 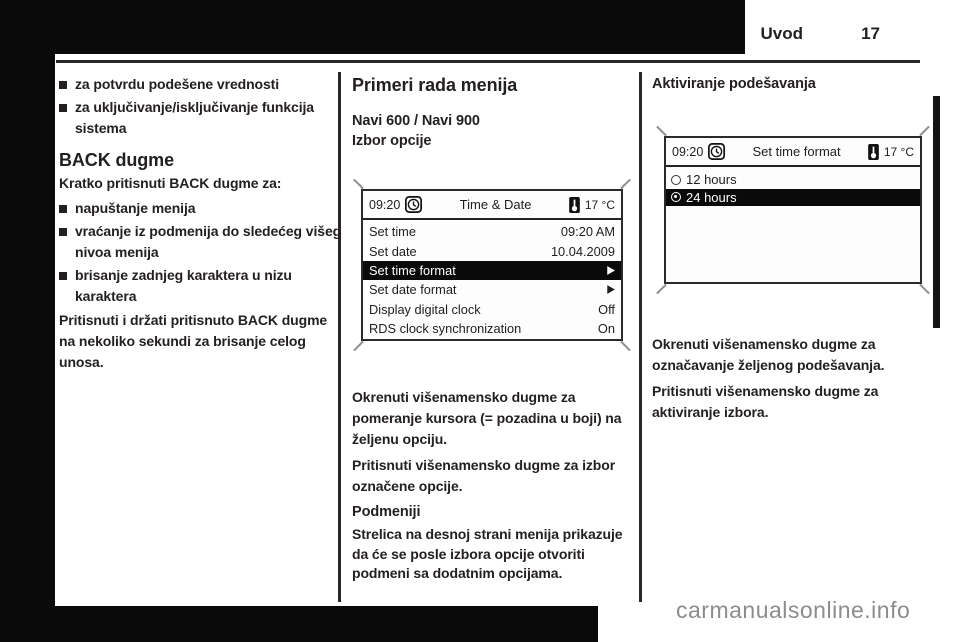 I want to click on running-header: Uvod 17, so click(x=460, y=36).